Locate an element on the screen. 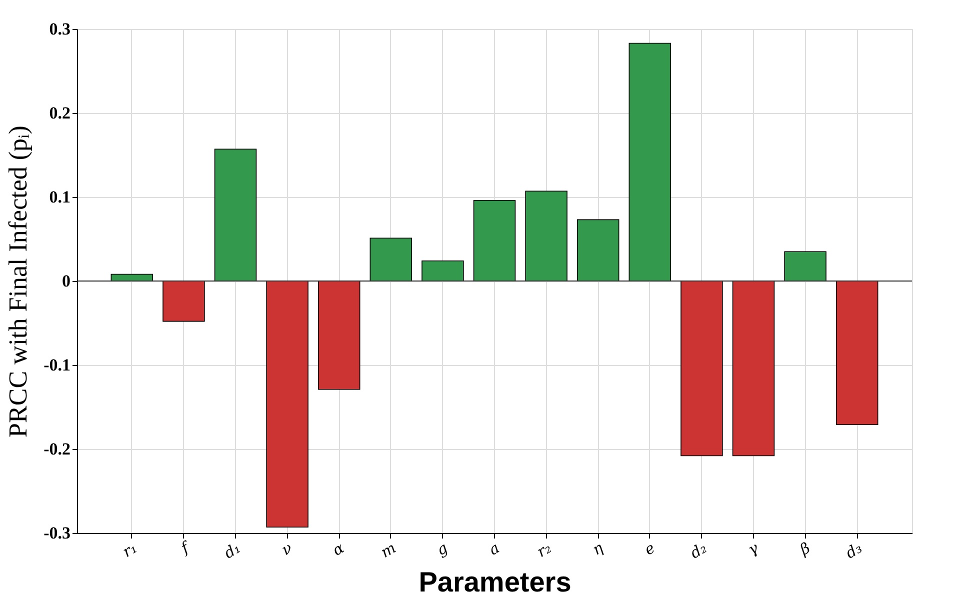  x-tick-label: m is located at coordinates (388, 550).